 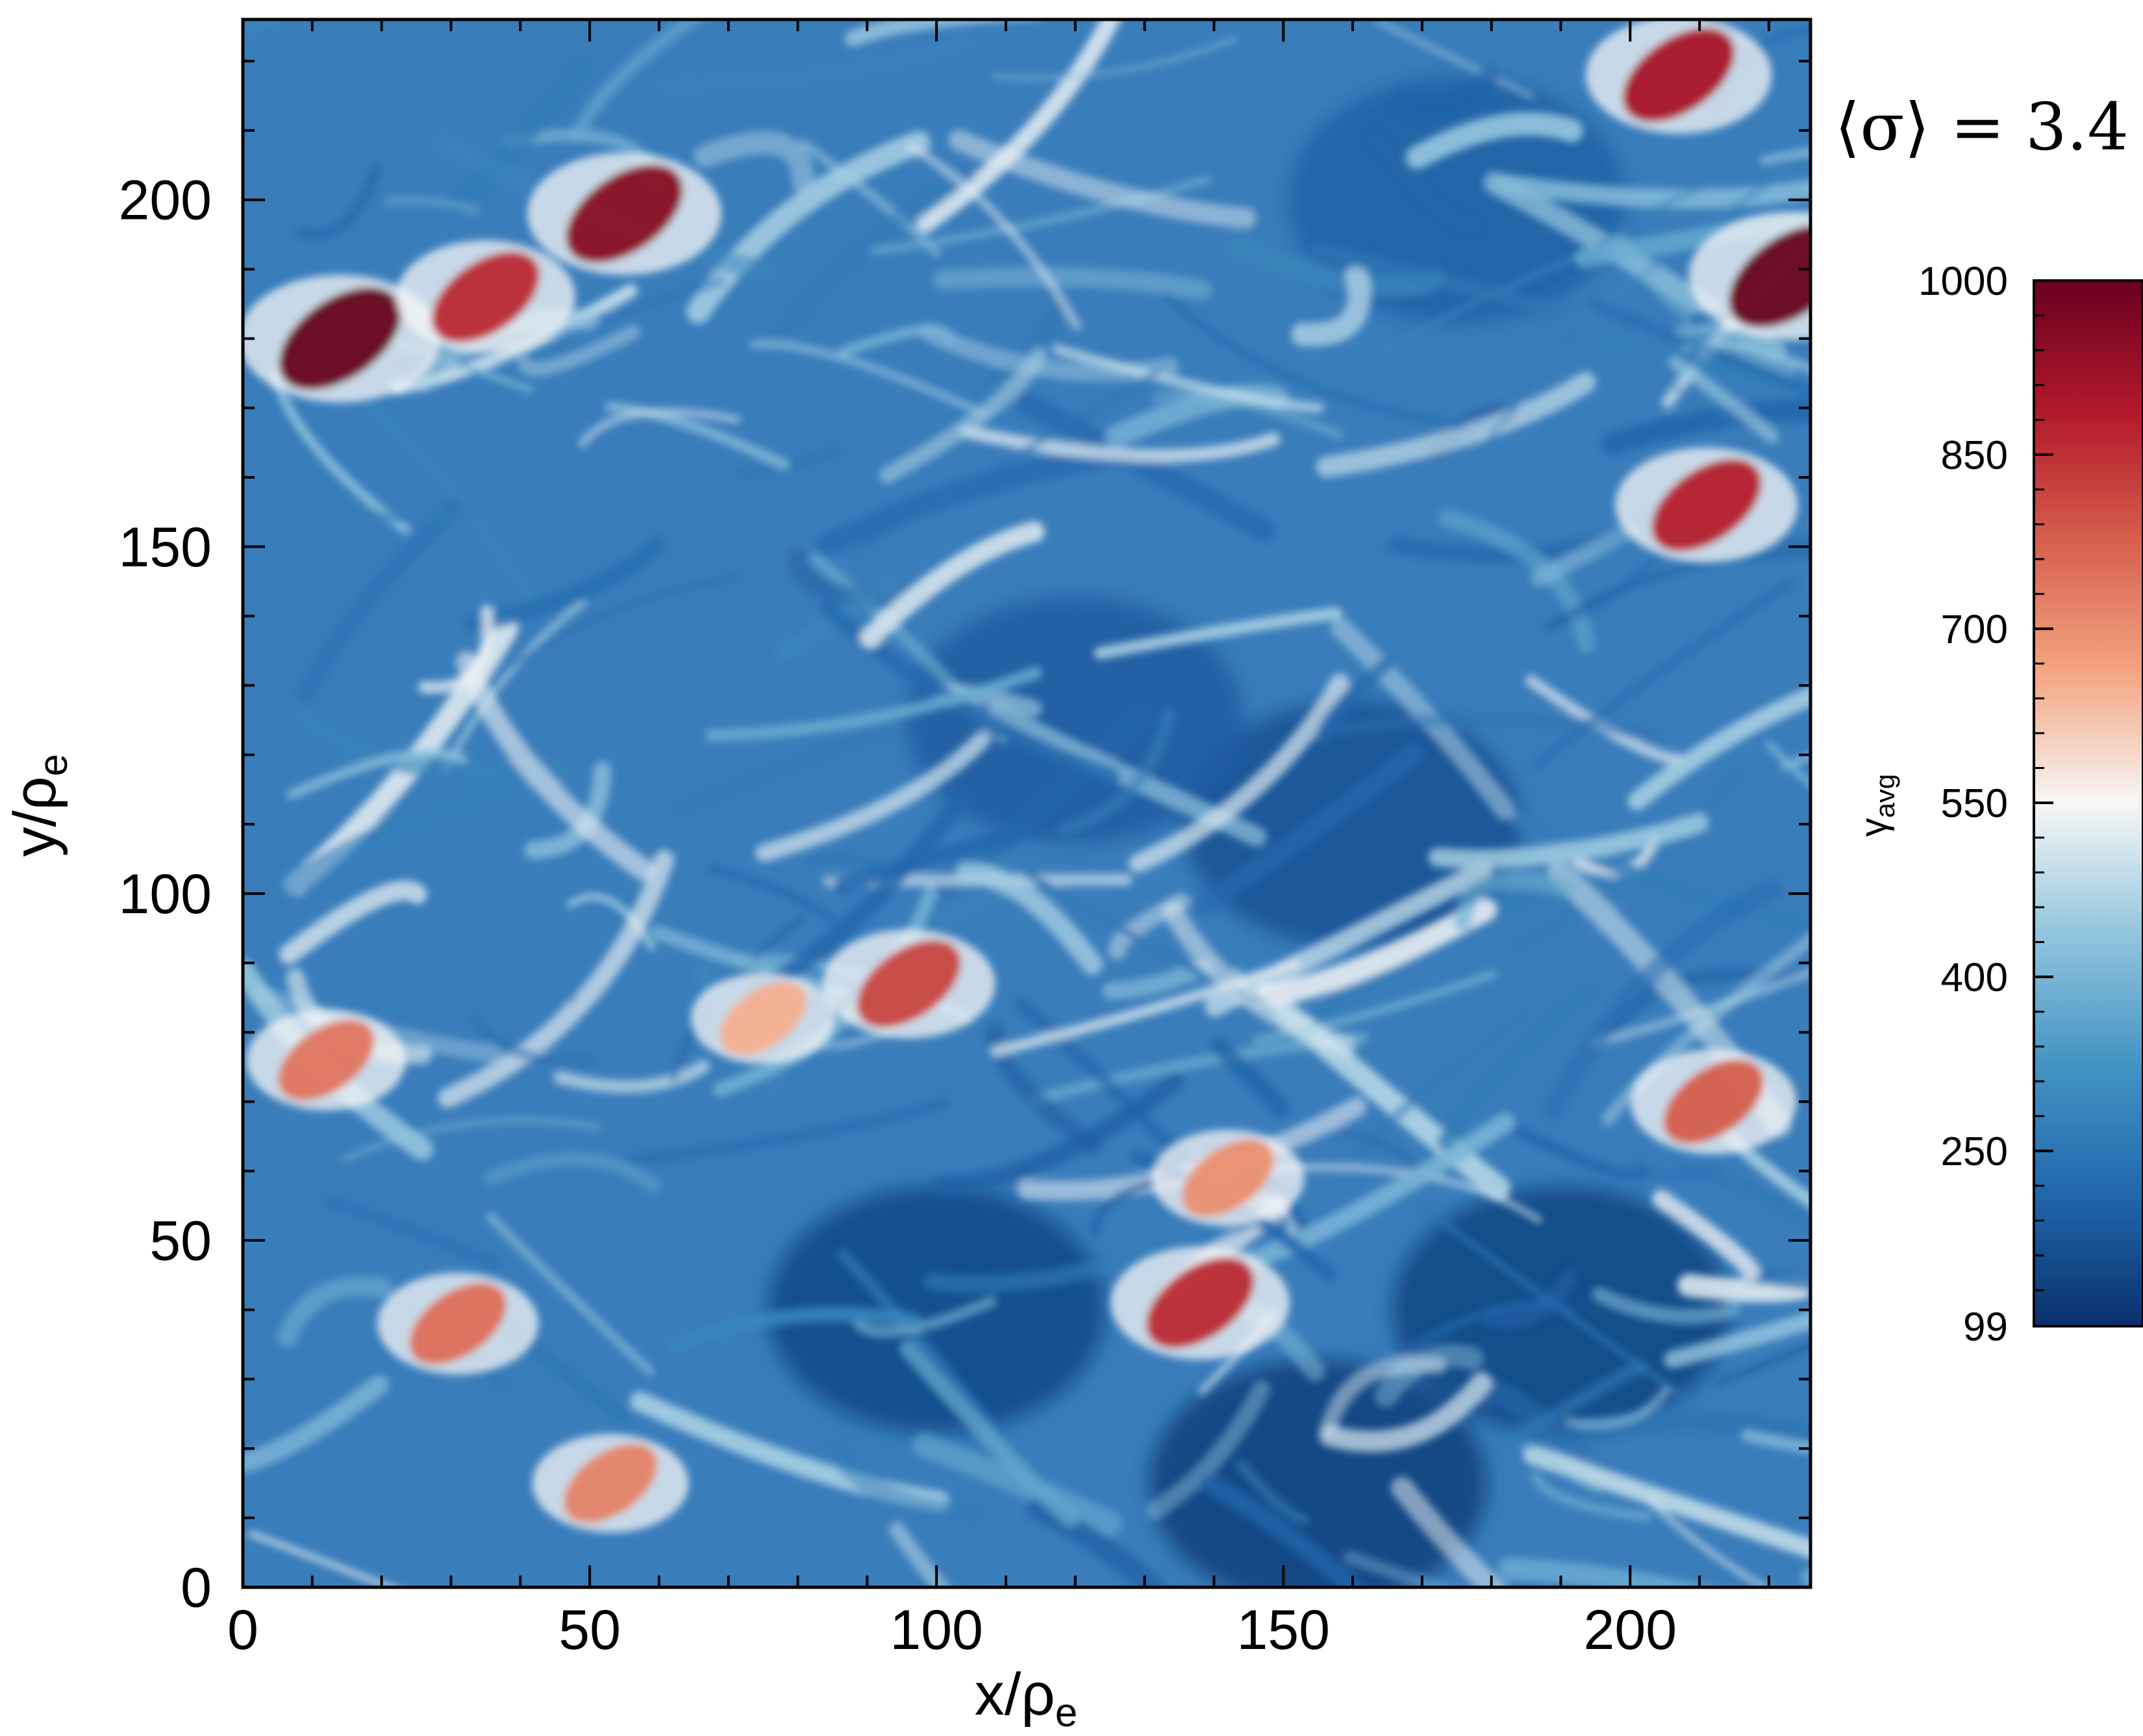 I want to click on x-tick-label: 100, so click(x=936, y=1630).